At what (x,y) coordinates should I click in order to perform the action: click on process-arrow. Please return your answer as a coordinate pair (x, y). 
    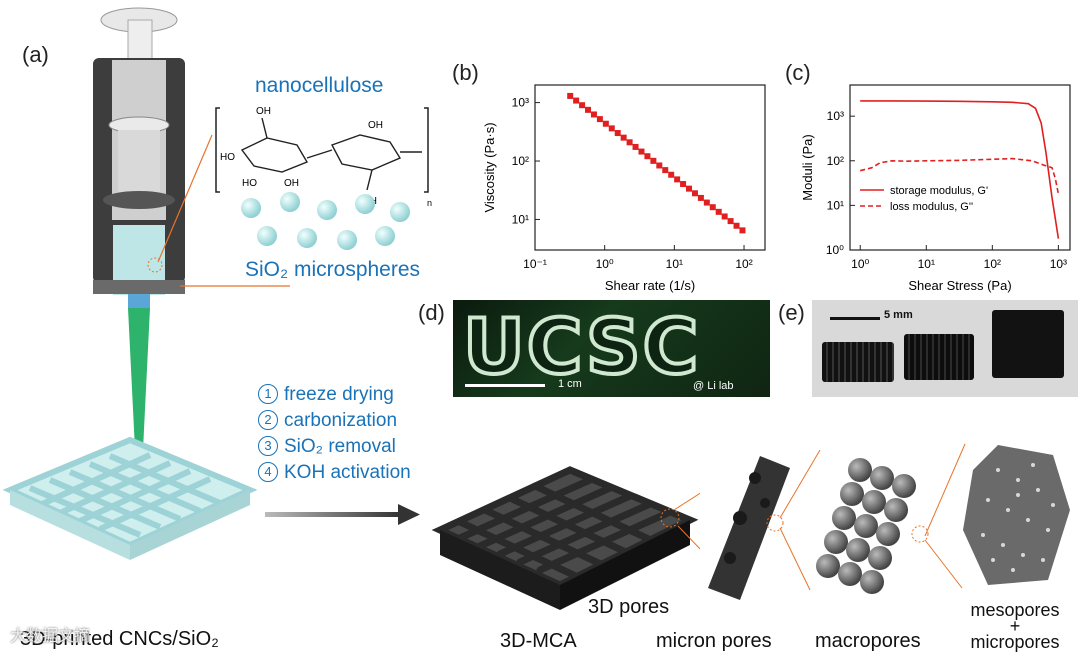
    Looking at the image, I should click on (342, 514).